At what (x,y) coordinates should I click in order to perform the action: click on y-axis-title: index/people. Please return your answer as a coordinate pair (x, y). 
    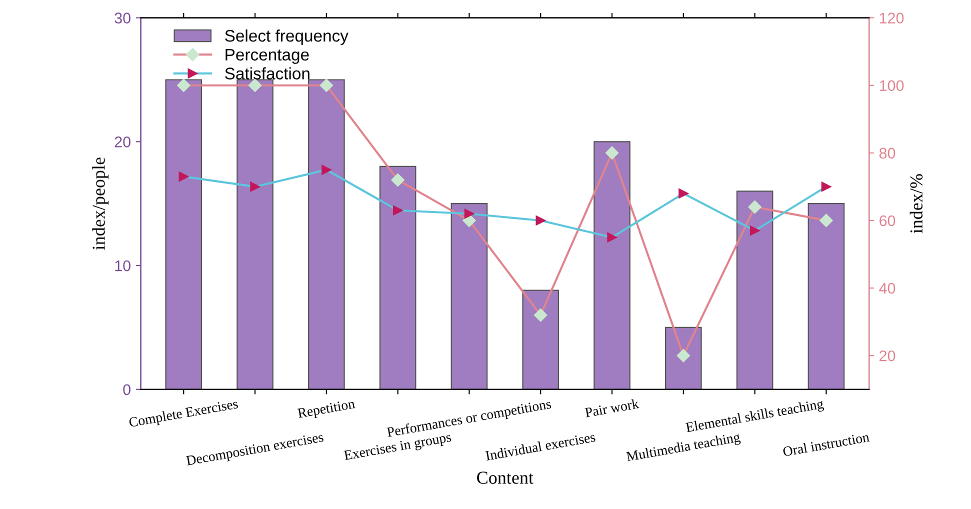
    Looking at the image, I should click on (100, 204).